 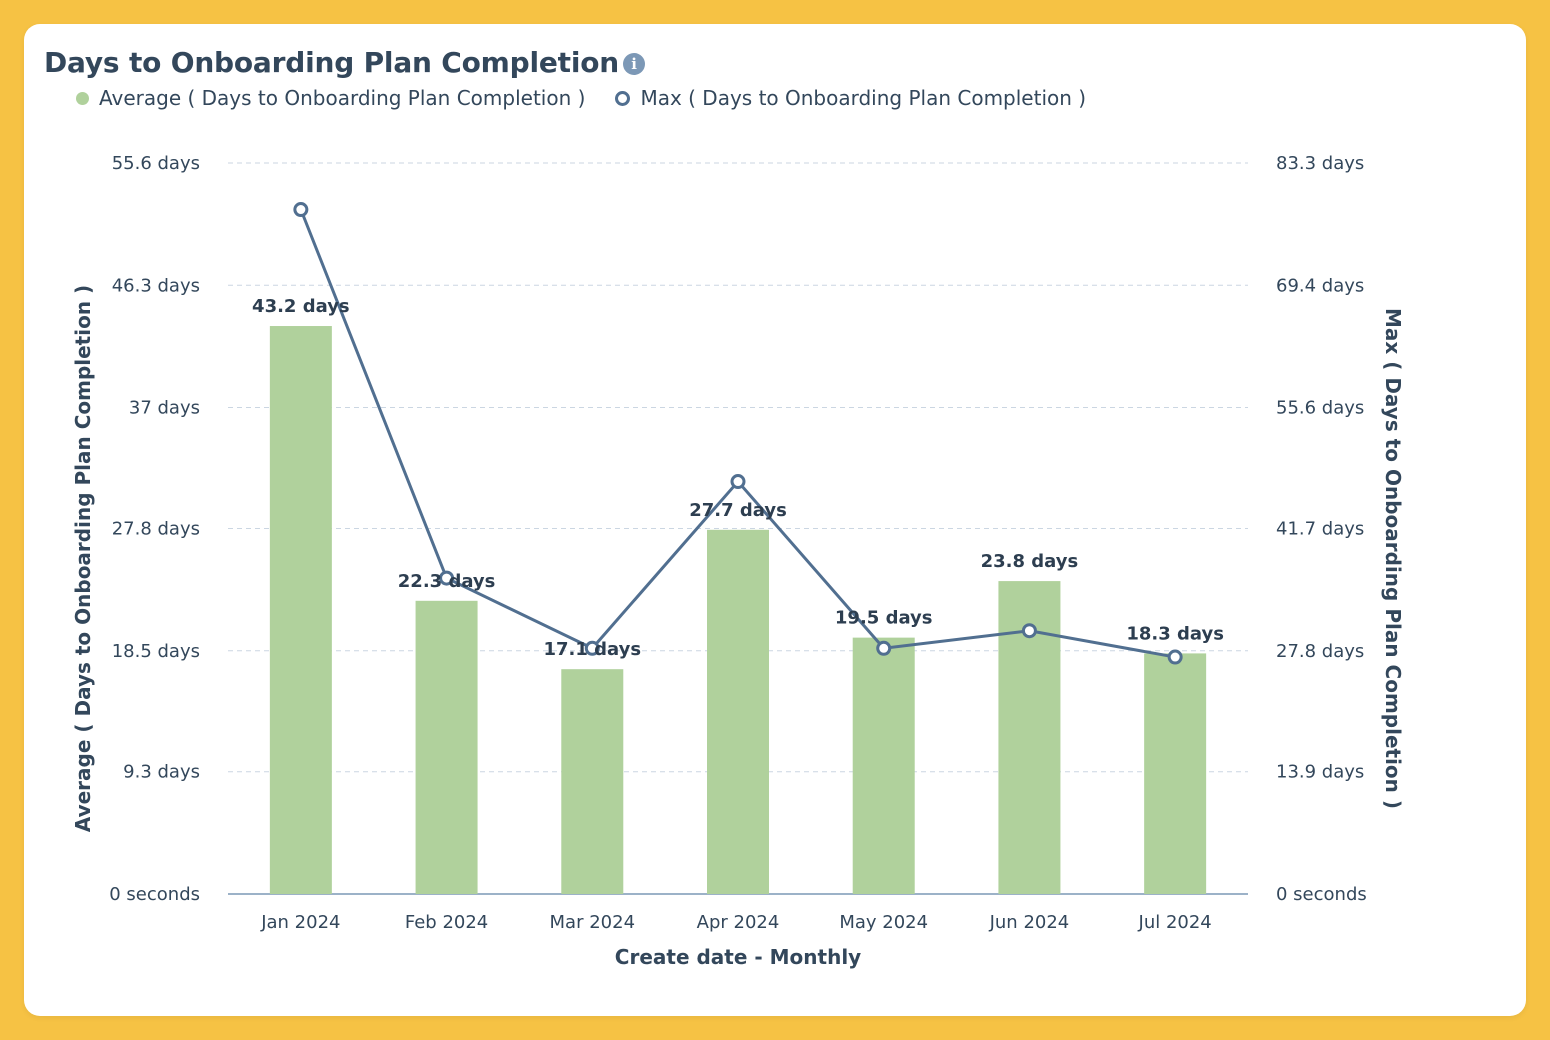 I want to click on bar-data-label: 19.5 days, so click(x=884, y=618).